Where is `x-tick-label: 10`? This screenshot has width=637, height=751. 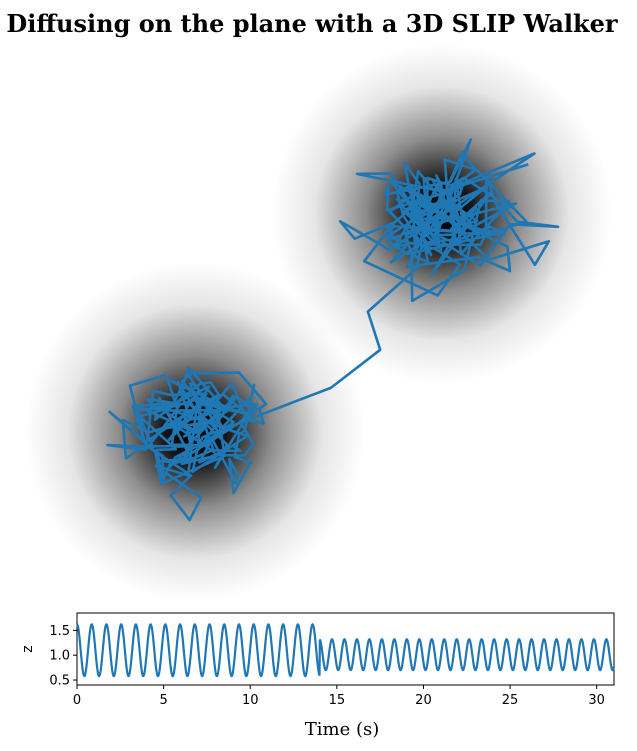
x-tick-label: 10 is located at coordinates (250, 700).